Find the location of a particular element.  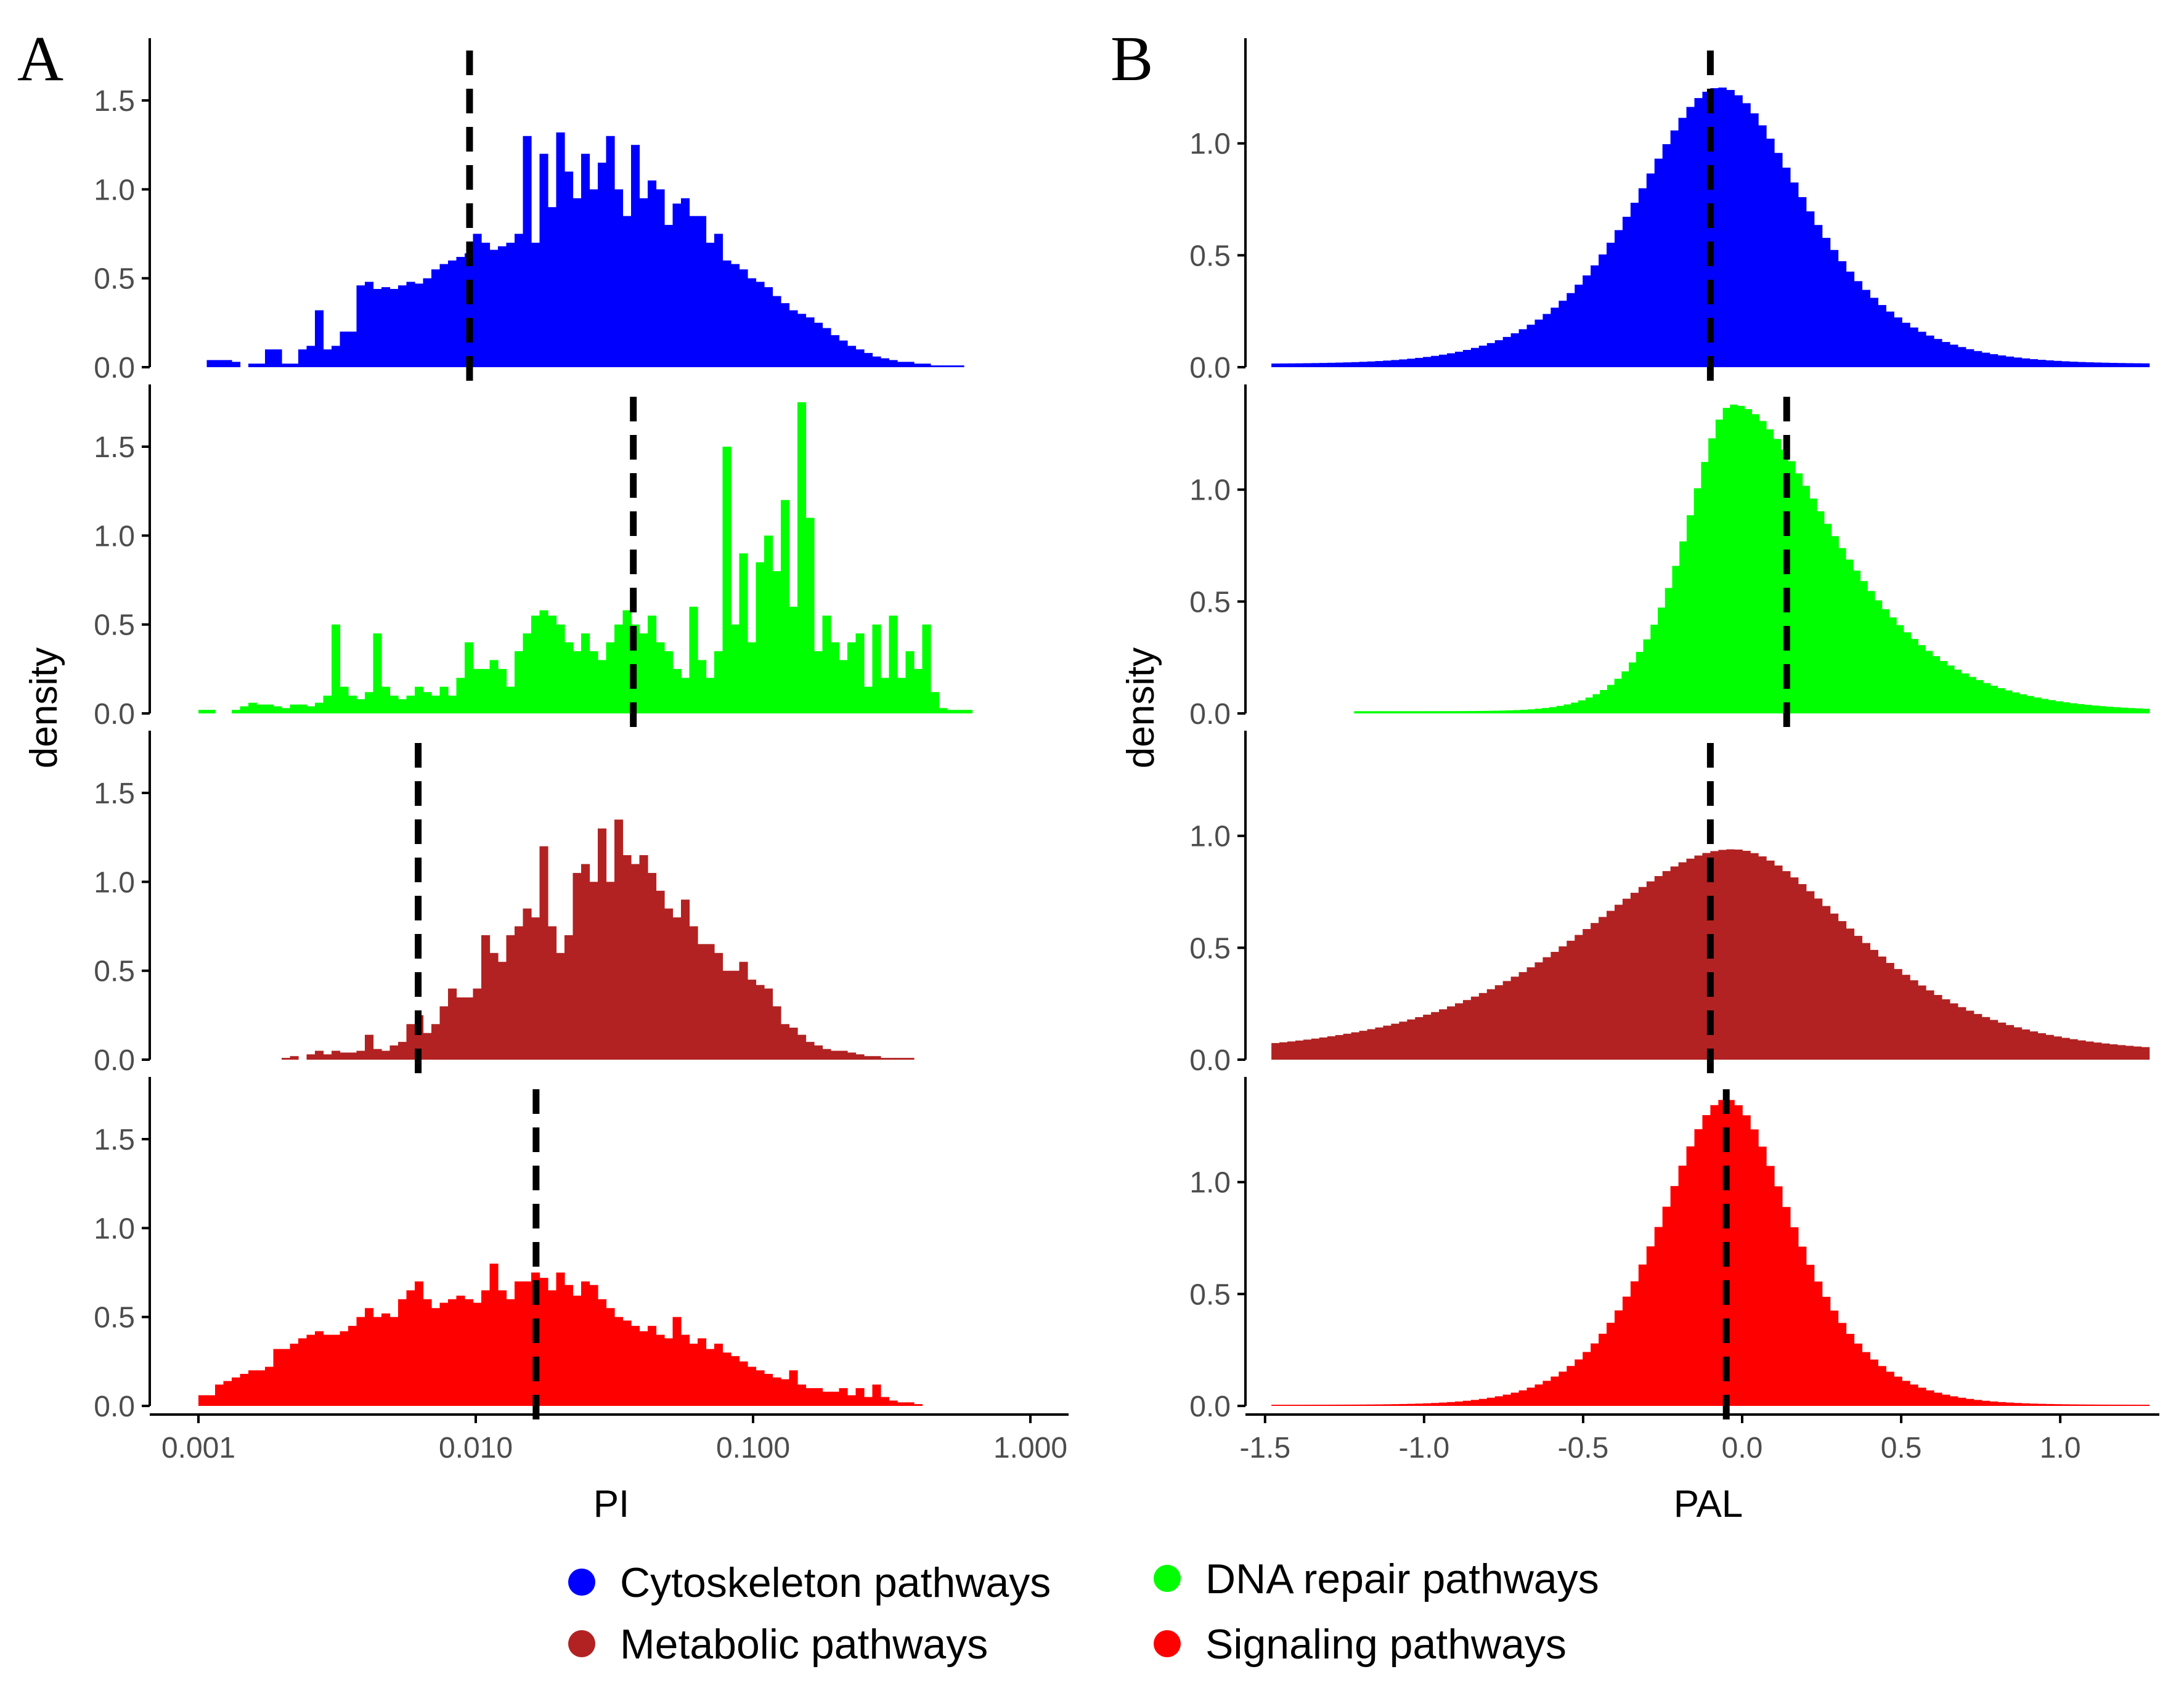

legend-label-dna-repair: DNA repair pathways is located at coordinates (1402, 1579).